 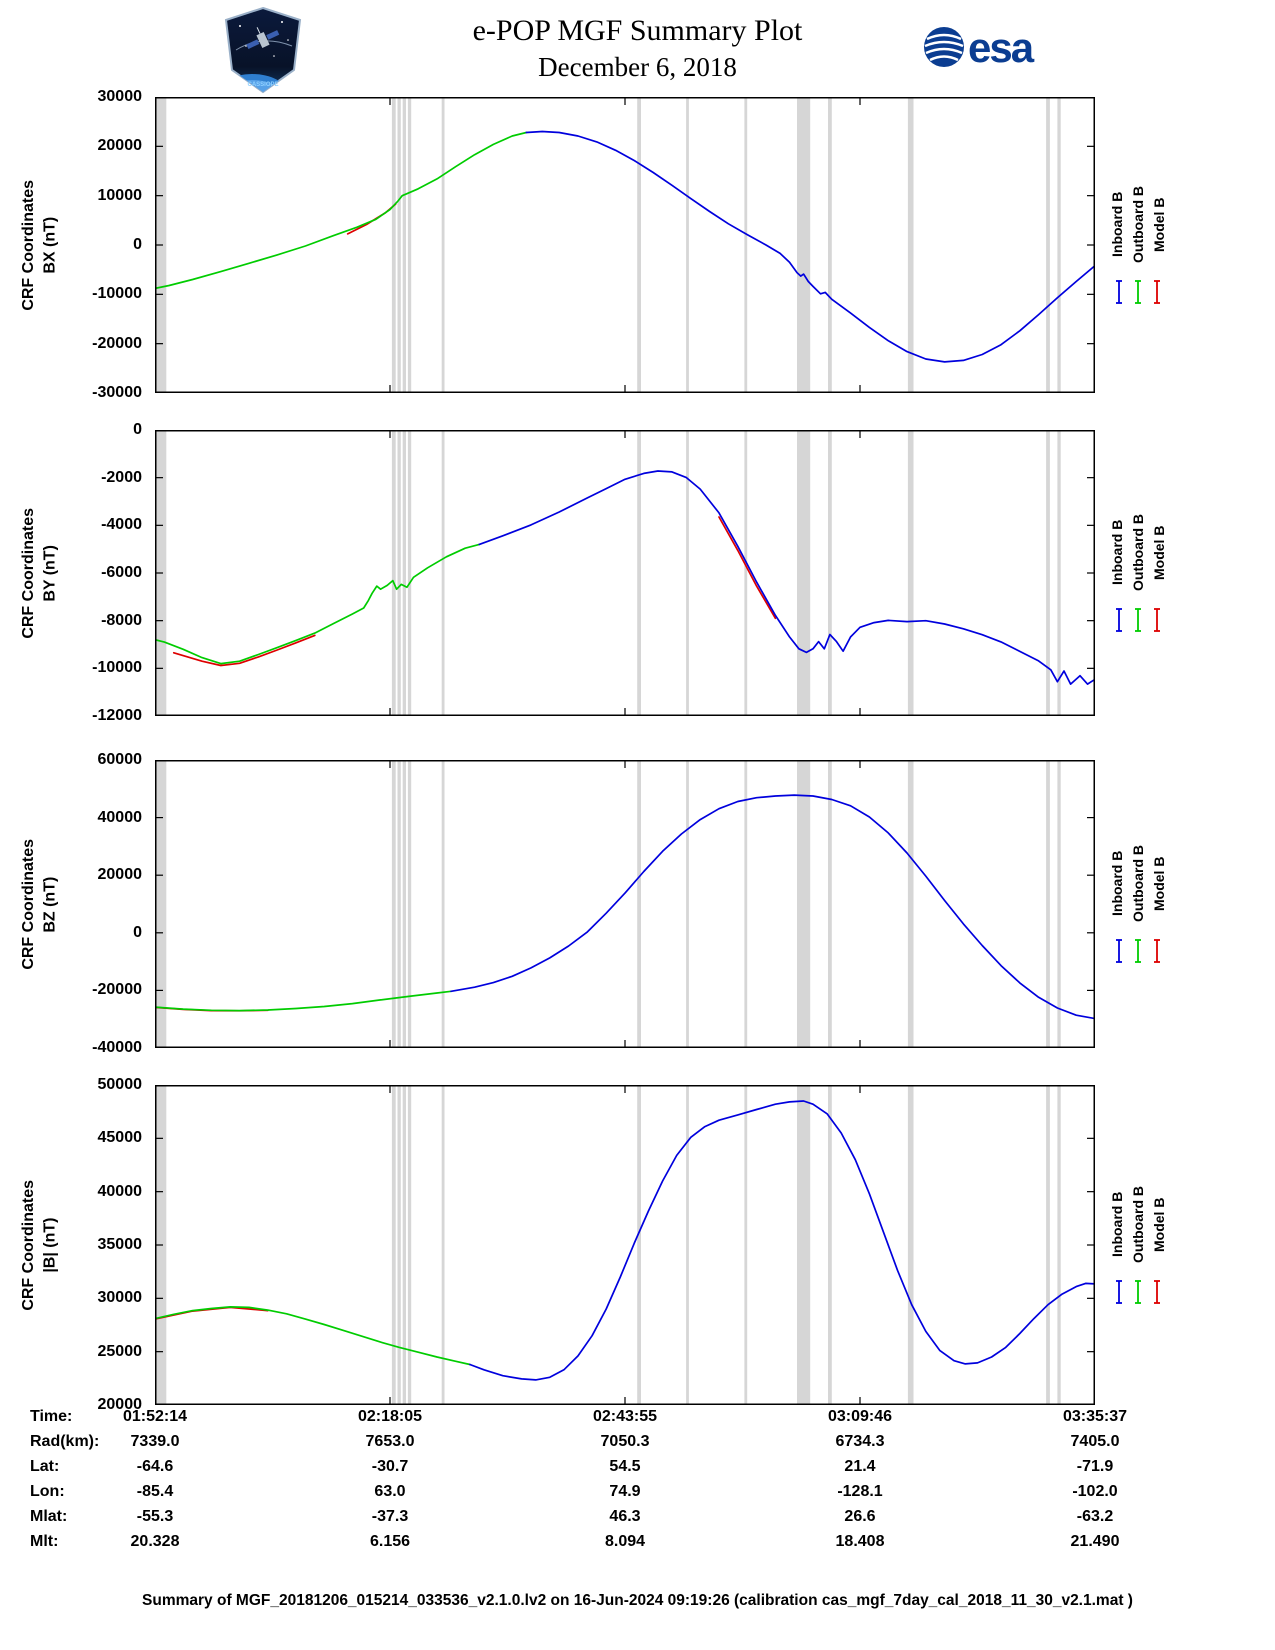 What do you see at coordinates (944, 47) in the screenshot?
I see `esa-globe-stripes` at bounding box center [944, 47].